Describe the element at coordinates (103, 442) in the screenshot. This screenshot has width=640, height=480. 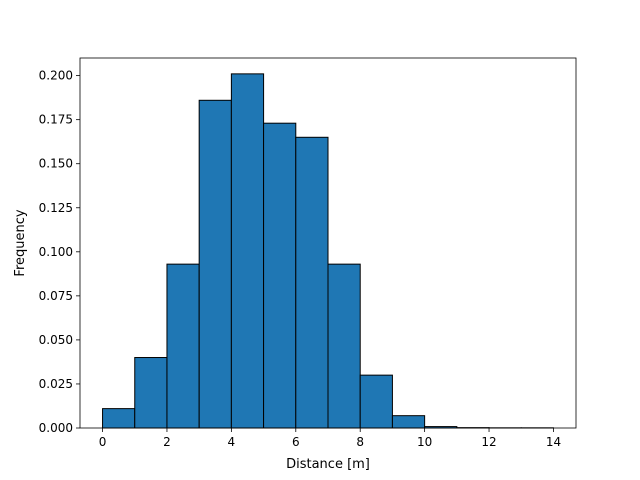
I see `x-tick-label-0: 0` at that location.